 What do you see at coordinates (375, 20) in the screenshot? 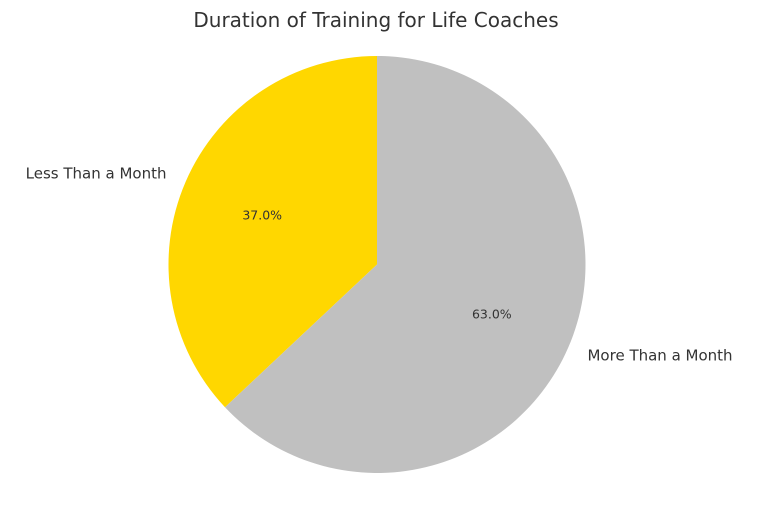
I see `chart-title: Duration of Training for Life Coaches` at bounding box center [375, 20].